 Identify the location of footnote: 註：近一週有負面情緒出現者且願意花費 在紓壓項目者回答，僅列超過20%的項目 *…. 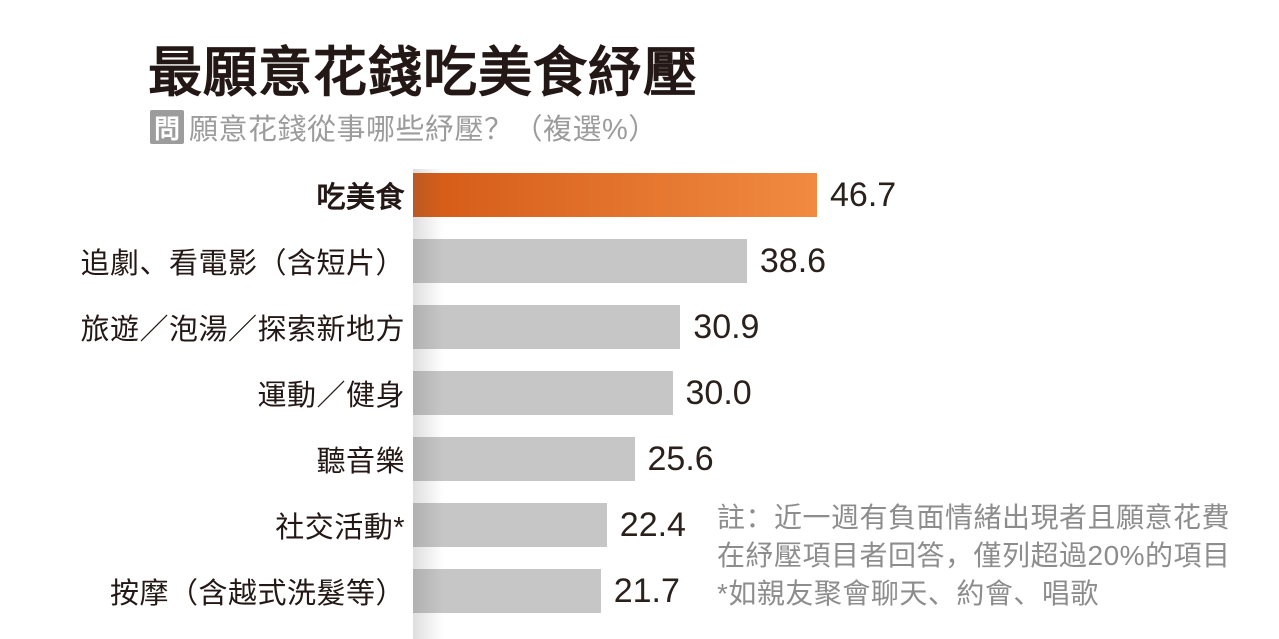
(974, 556).